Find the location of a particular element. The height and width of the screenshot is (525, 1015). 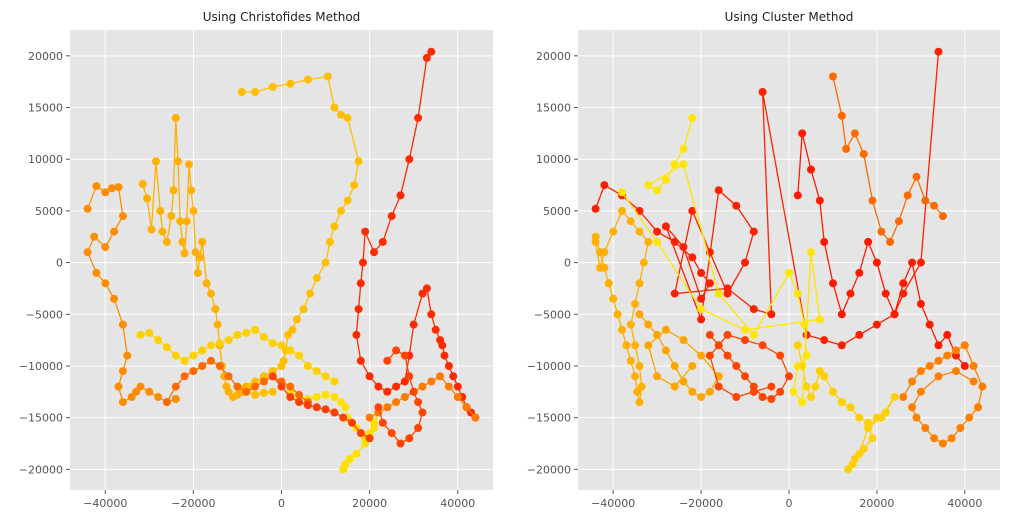

x-tick-labels: −40000 −20000 0 20000 40000 is located at coordinates (279, 500).